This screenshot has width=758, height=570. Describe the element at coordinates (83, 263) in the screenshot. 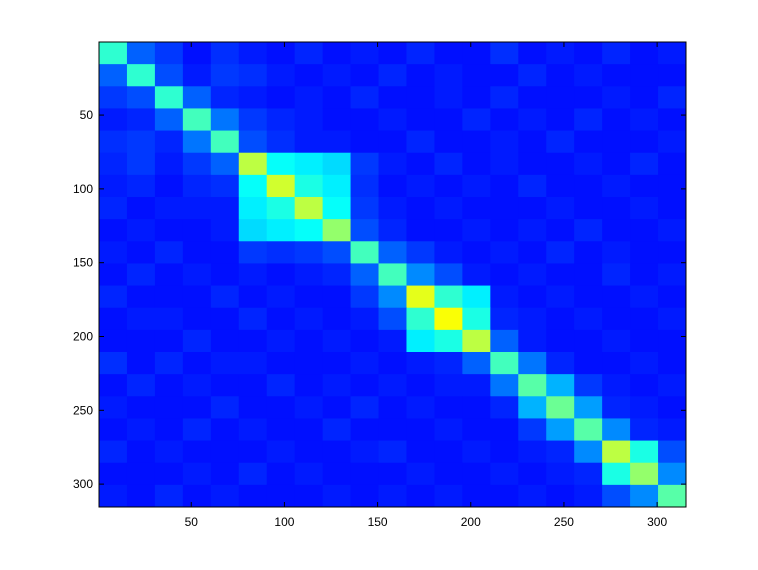

I see `y-tick-label: 150` at that location.